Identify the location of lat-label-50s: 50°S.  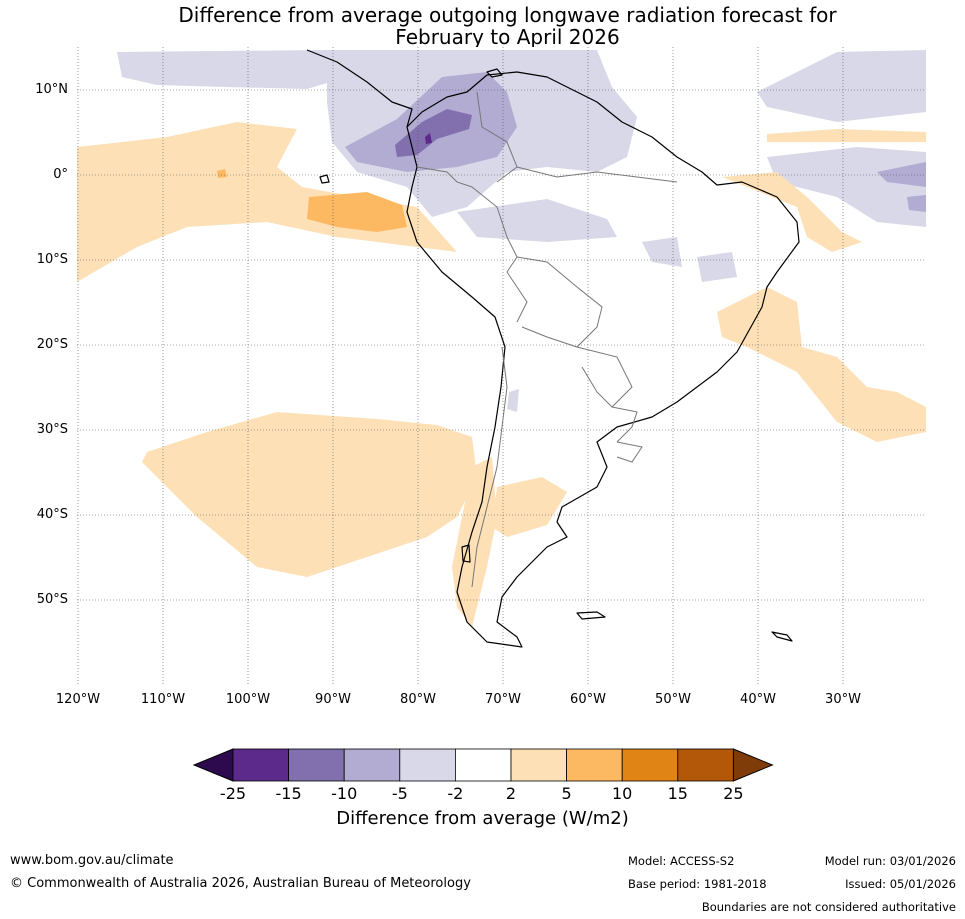
(52, 599).